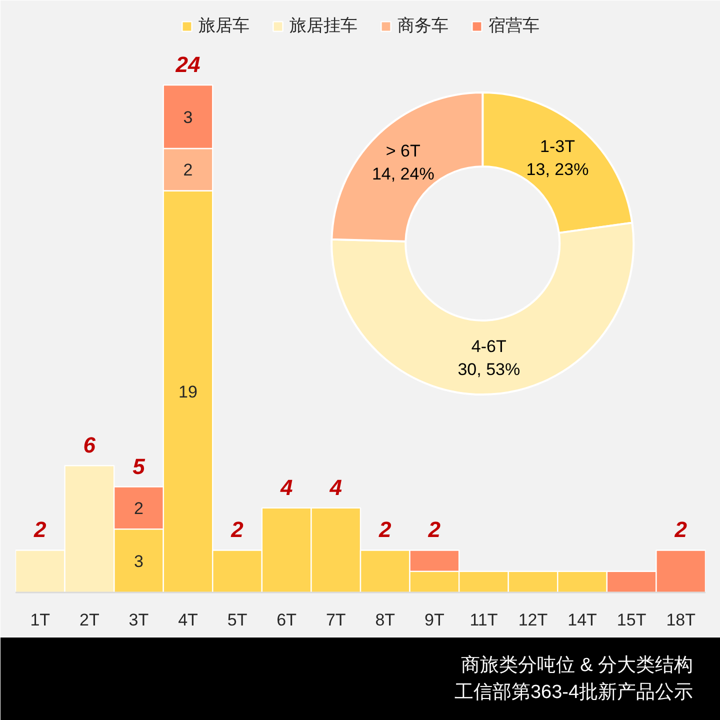 This screenshot has width=720, height=720. I want to click on total-label: 24, so click(187, 65).